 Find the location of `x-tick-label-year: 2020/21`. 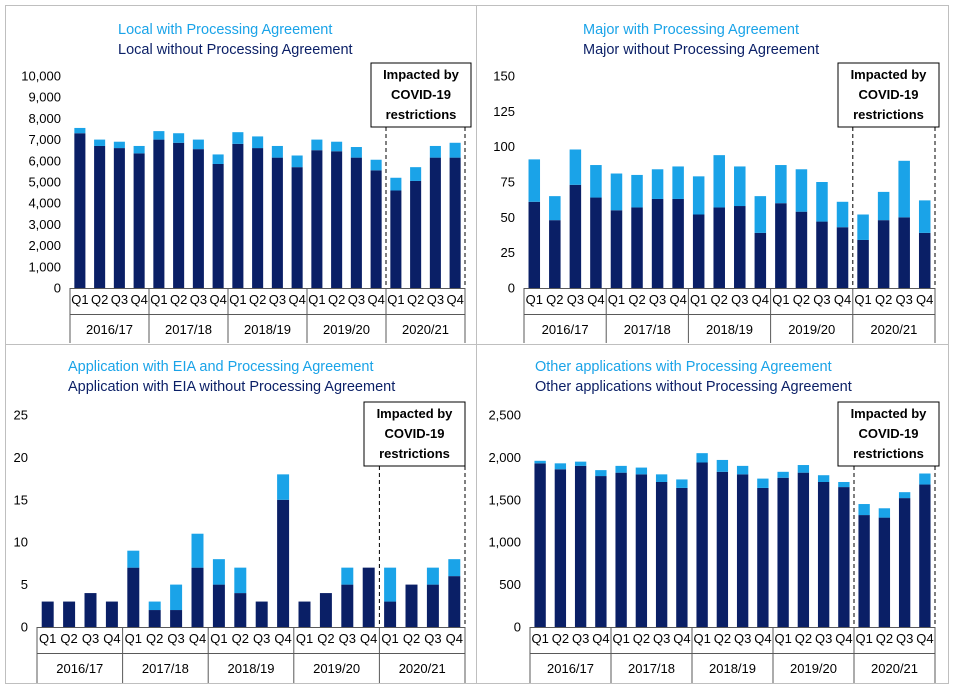

x-tick-label-year: 2020/21 is located at coordinates (894, 668).